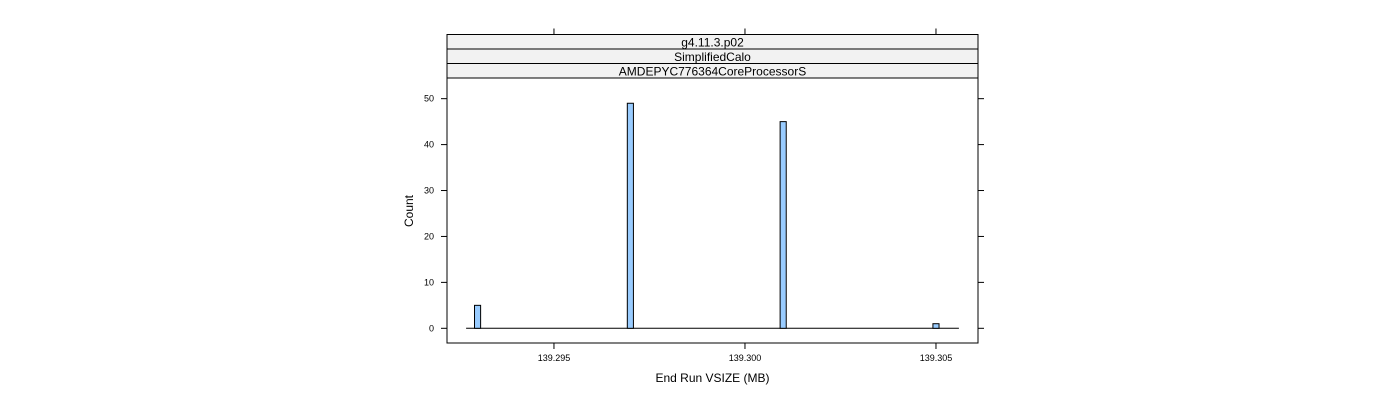 This screenshot has height=400, width=1400. I want to click on y-tick-label: 40, so click(429, 145).